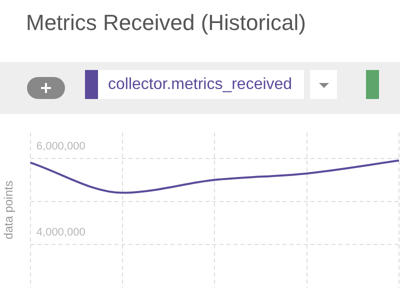  I want to click on y-tick-label: 4,000,000, so click(61, 232).